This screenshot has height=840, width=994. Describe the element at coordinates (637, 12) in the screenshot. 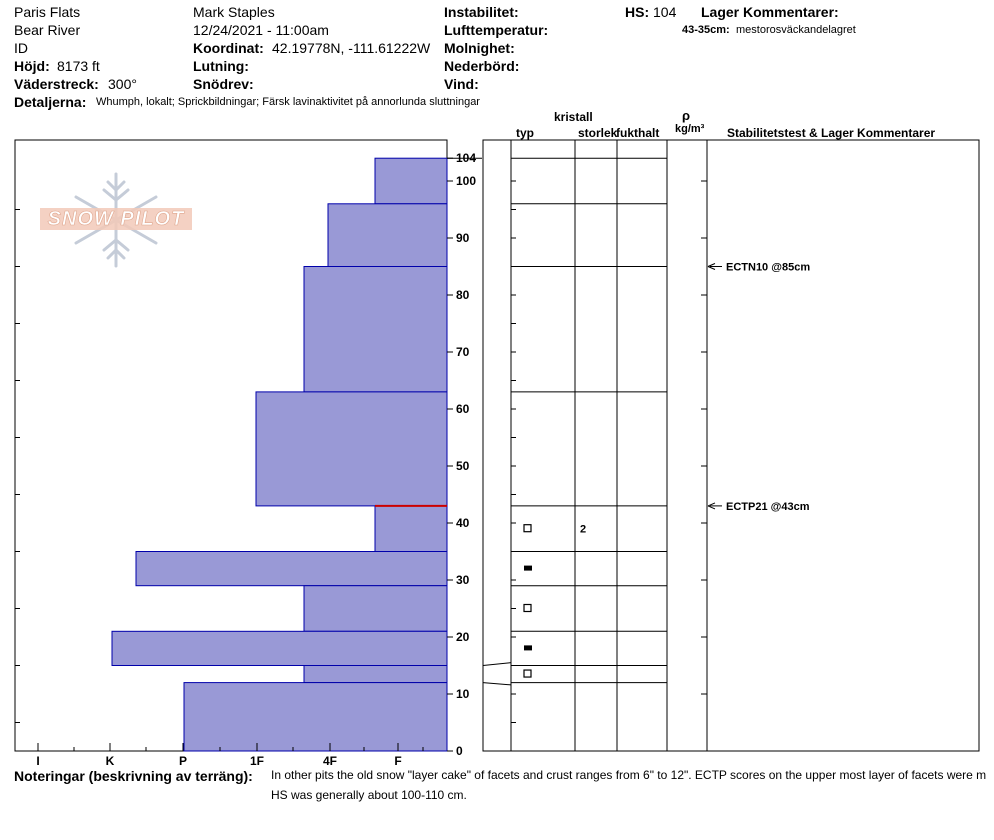

I see `hs-label: HS:` at that location.